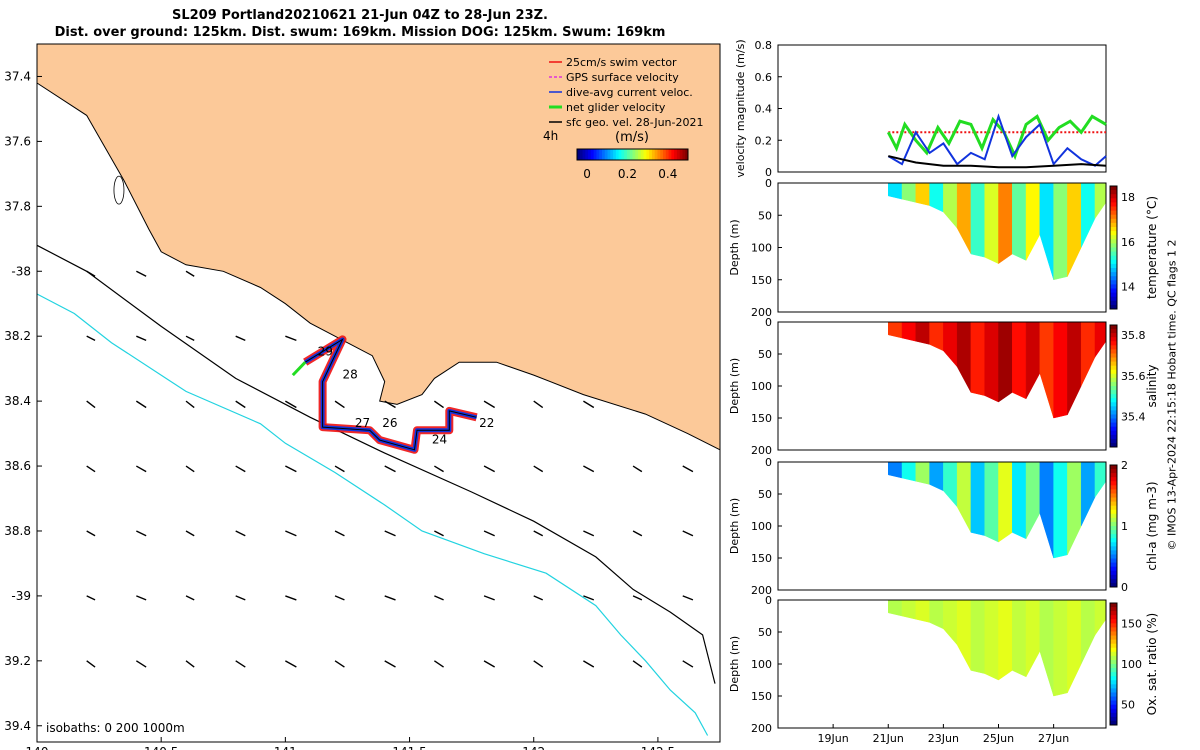  I want to click on colorbar-side-label: 4h, so click(550, 136).